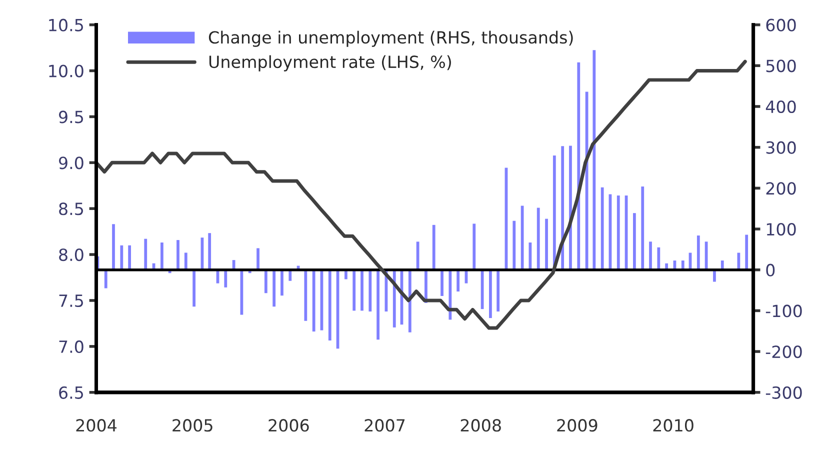 The height and width of the screenshot is (451, 837). I want to click on y2-tick-label: -300, so click(784, 392).